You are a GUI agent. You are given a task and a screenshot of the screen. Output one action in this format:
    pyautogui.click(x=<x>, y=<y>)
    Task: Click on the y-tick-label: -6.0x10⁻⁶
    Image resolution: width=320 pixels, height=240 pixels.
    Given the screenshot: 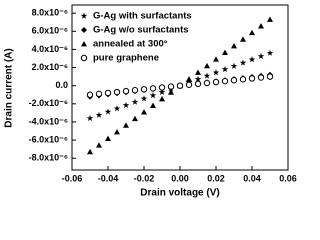 What is the action you would take?
    pyautogui.click(x=48, y=139)
    